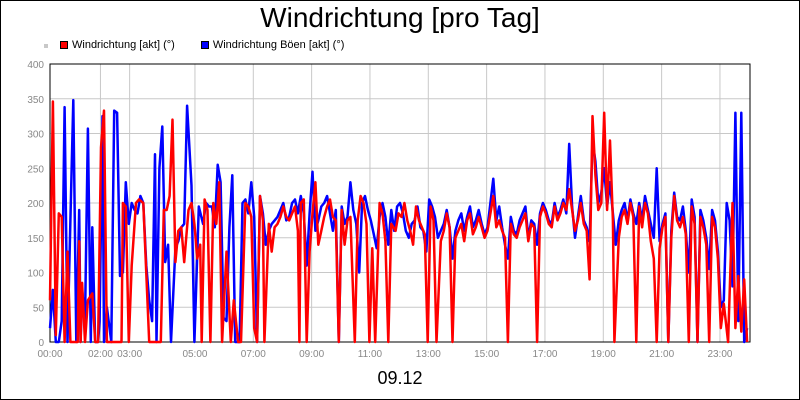 The image size is (800, 400). I want to click on legend-bullet-icon, so click(46, 46).